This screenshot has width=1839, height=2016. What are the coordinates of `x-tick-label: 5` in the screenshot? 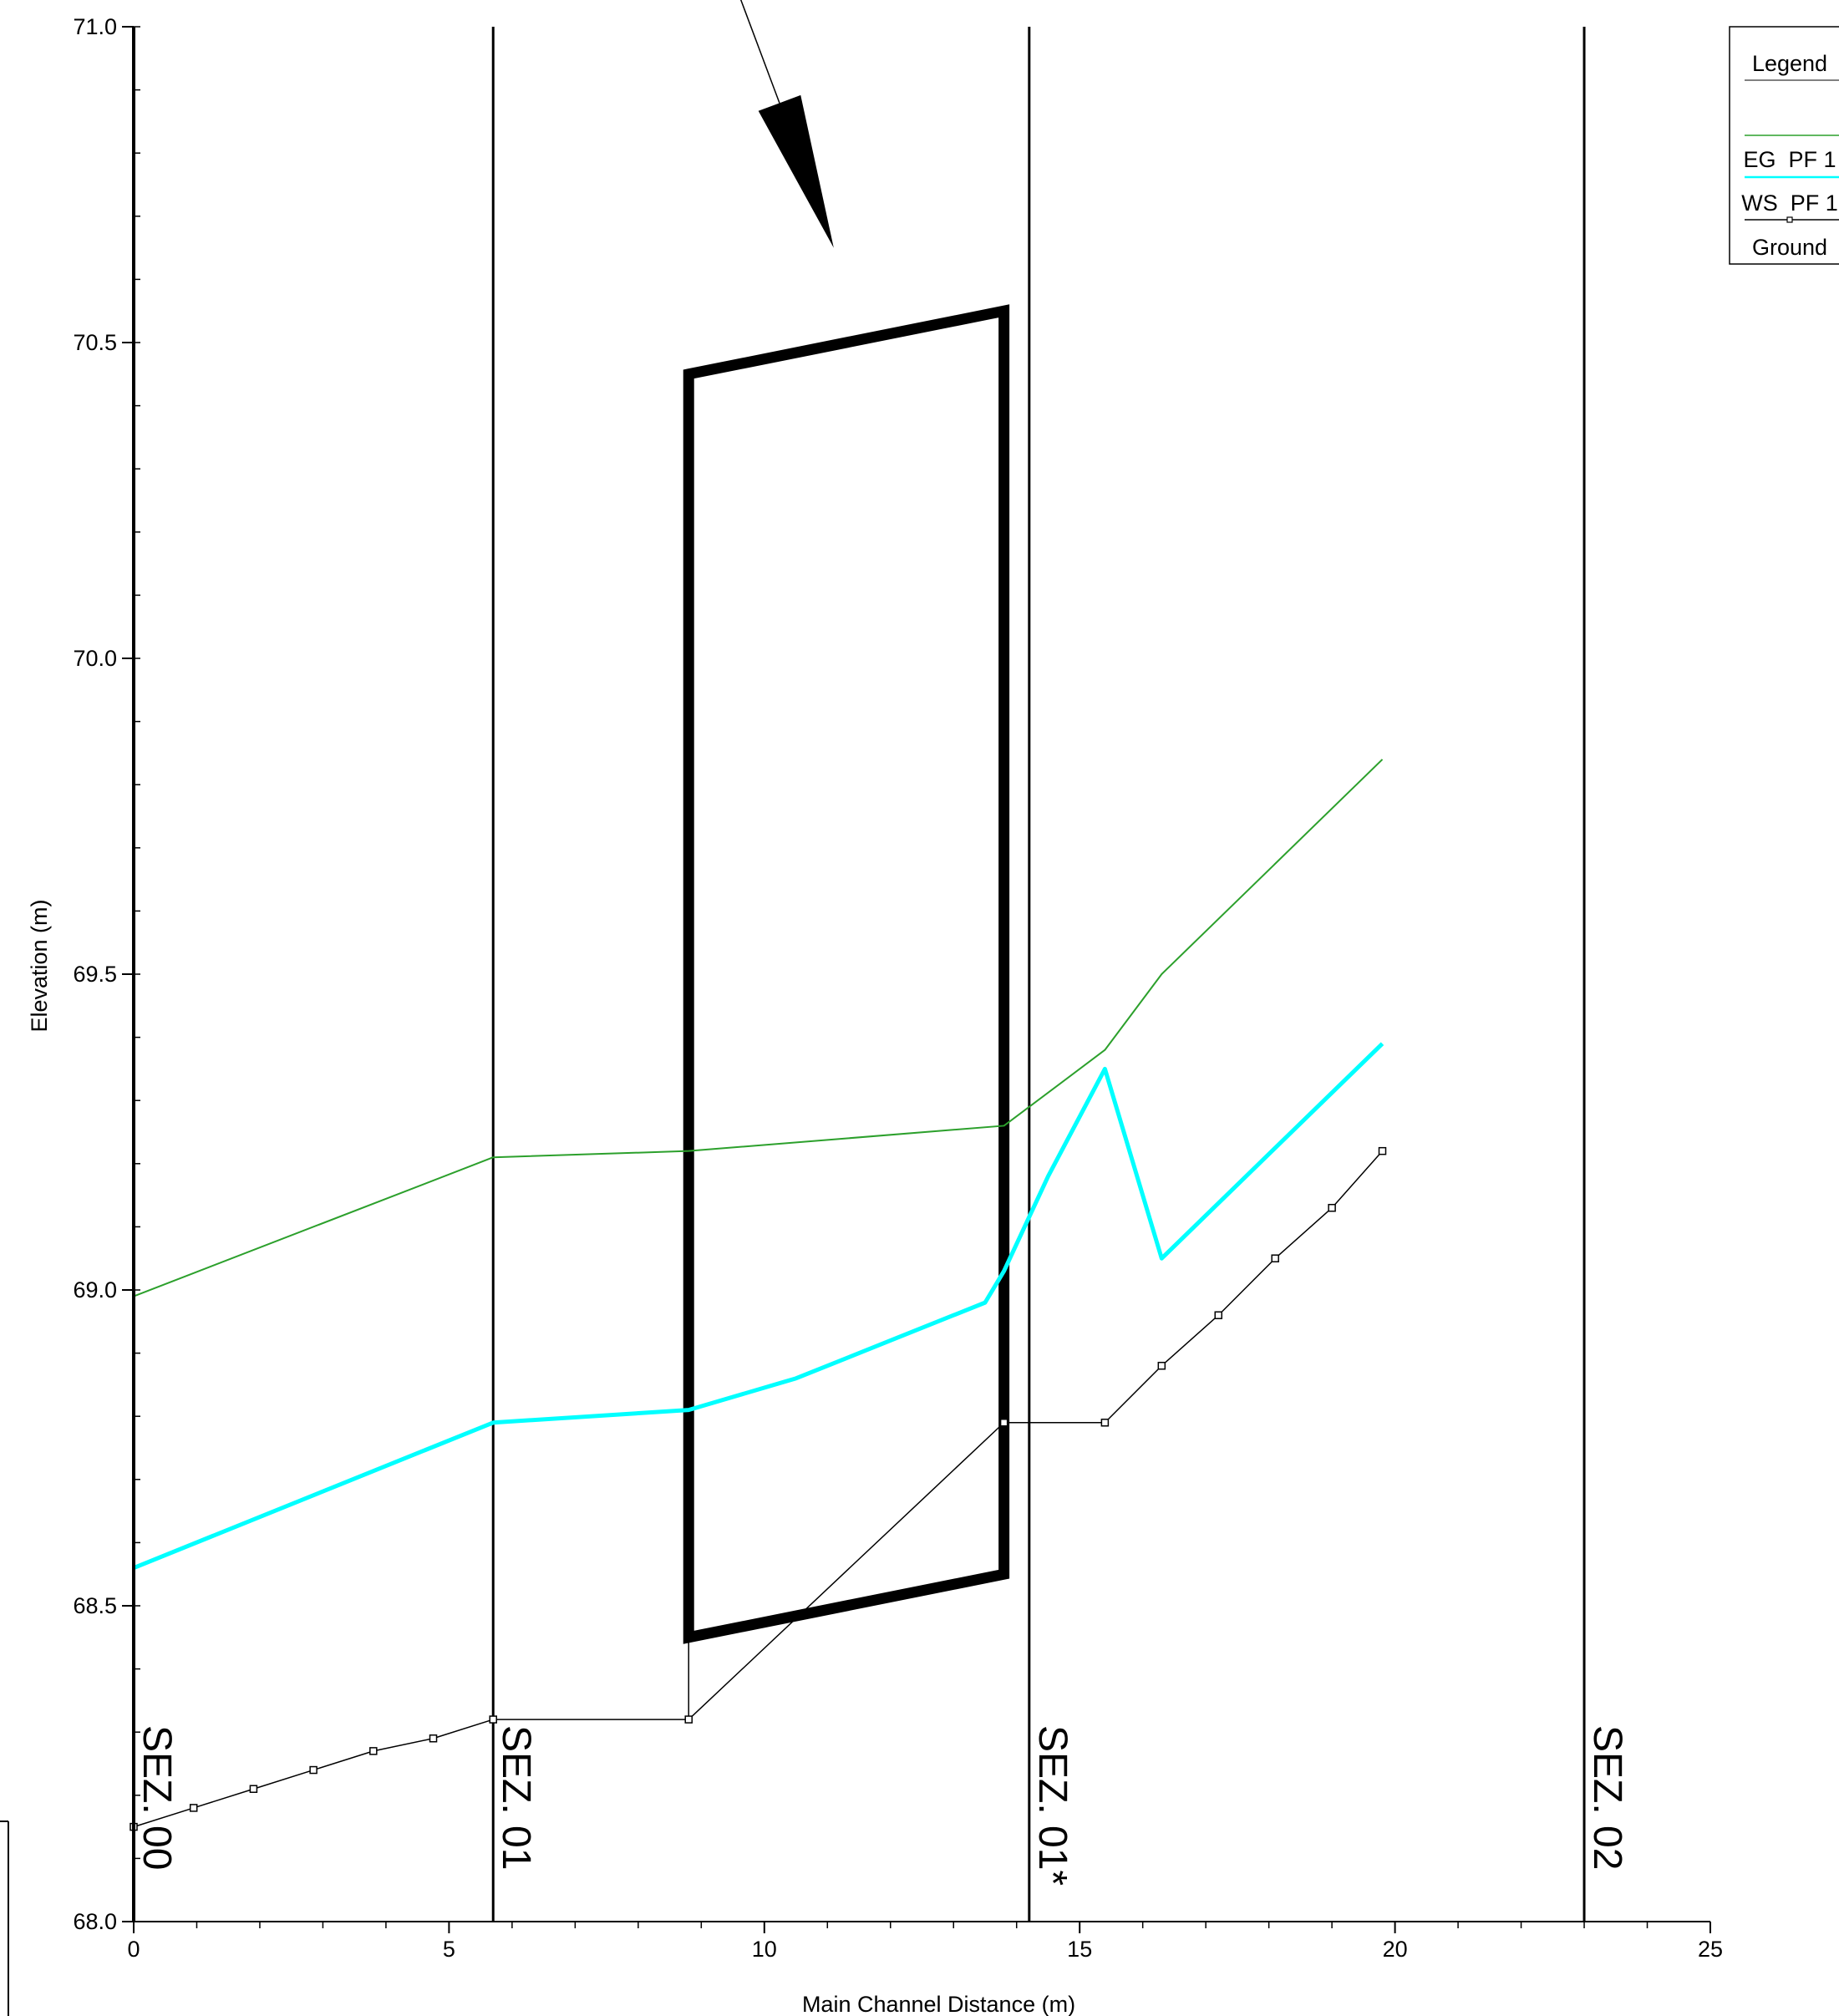 It's located at (449, 1949).